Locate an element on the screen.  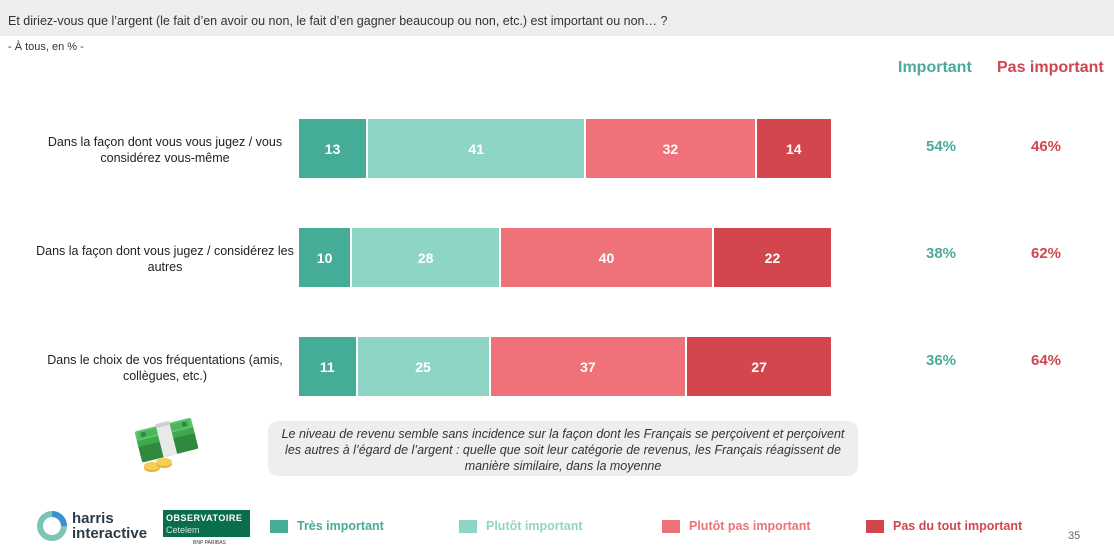
summary-pas-important-3: 64% is located at coordinates (1046, 360).